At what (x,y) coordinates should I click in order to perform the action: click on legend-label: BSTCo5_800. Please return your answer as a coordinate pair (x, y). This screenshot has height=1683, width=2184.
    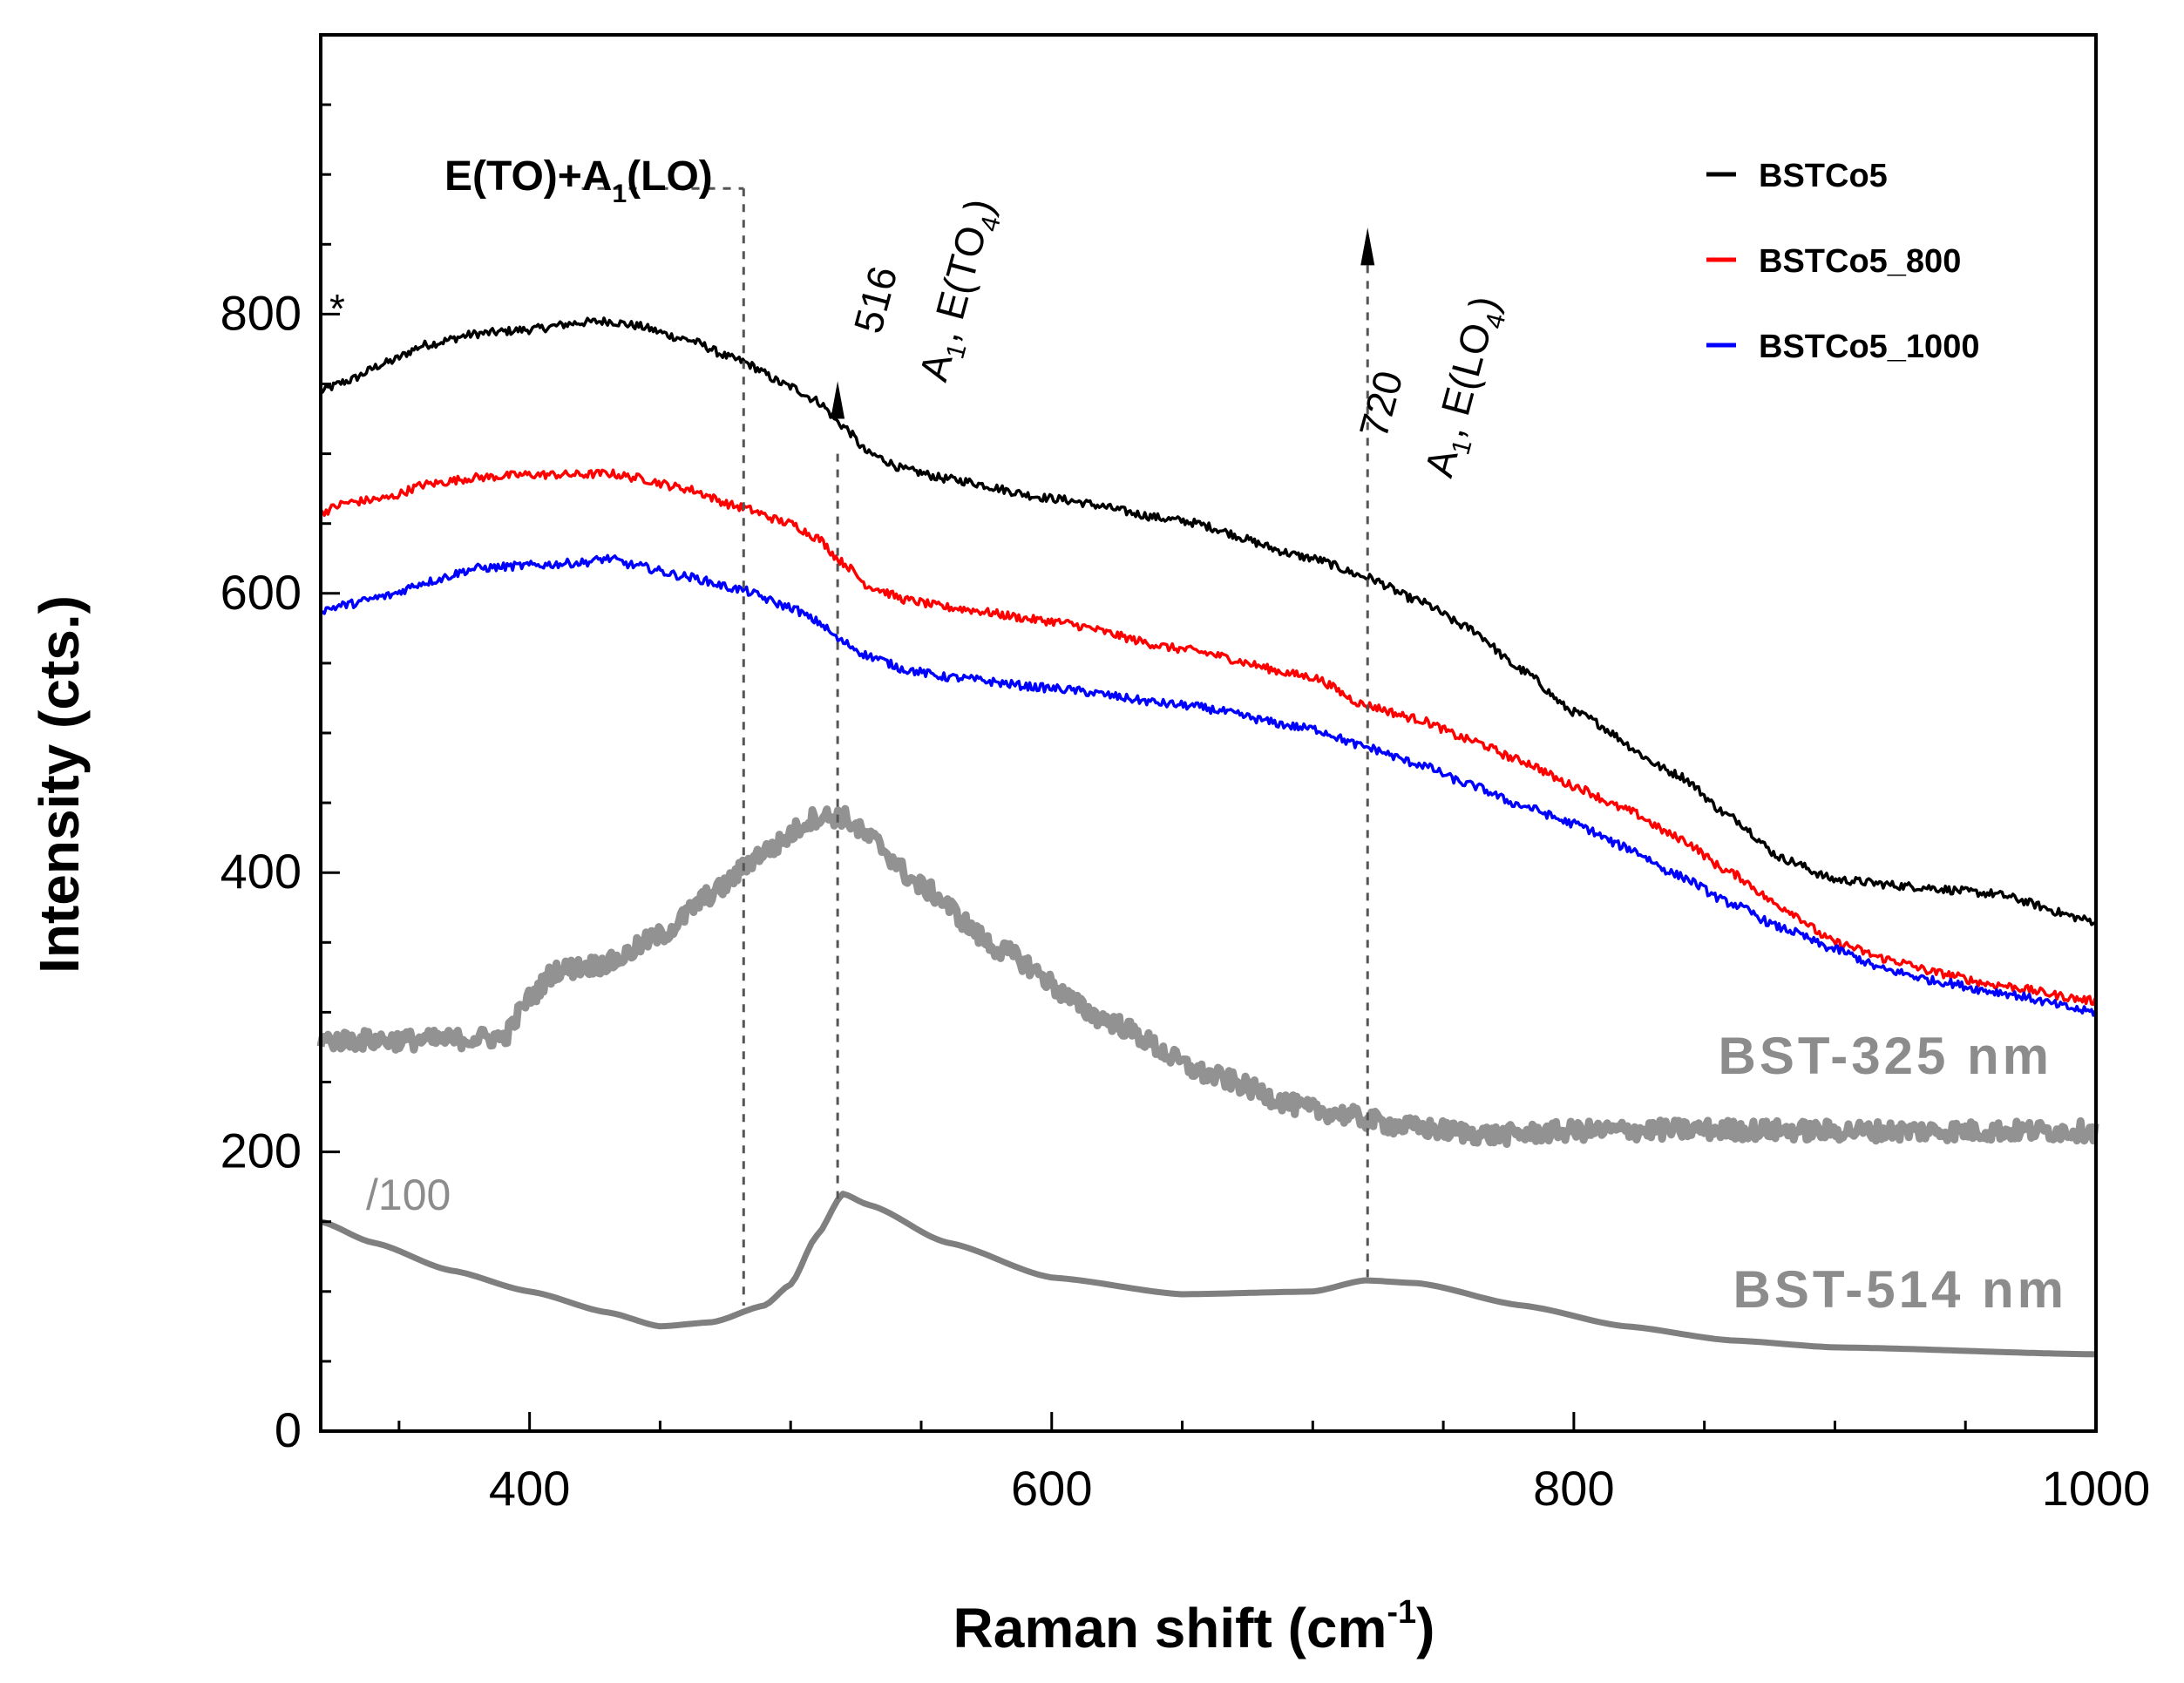
    Looking at the image, I should click on (1860, 261).